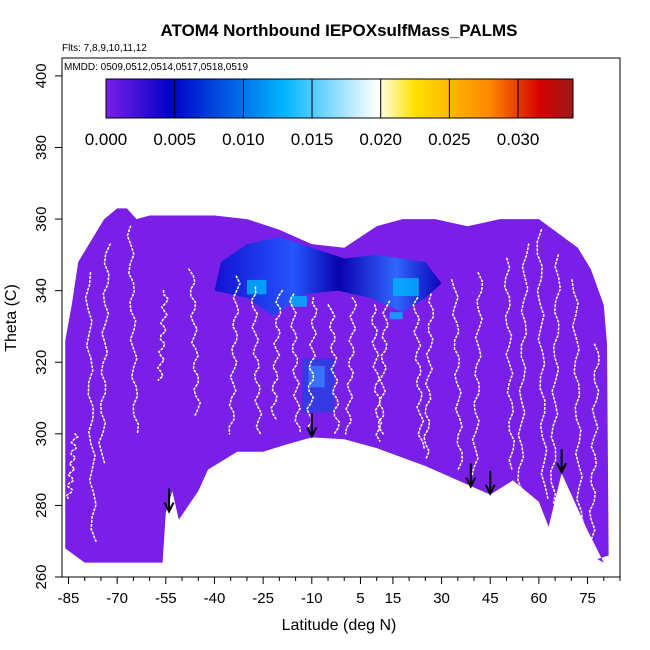  I want to click on x-tick-label: 75, so click(587, 598).